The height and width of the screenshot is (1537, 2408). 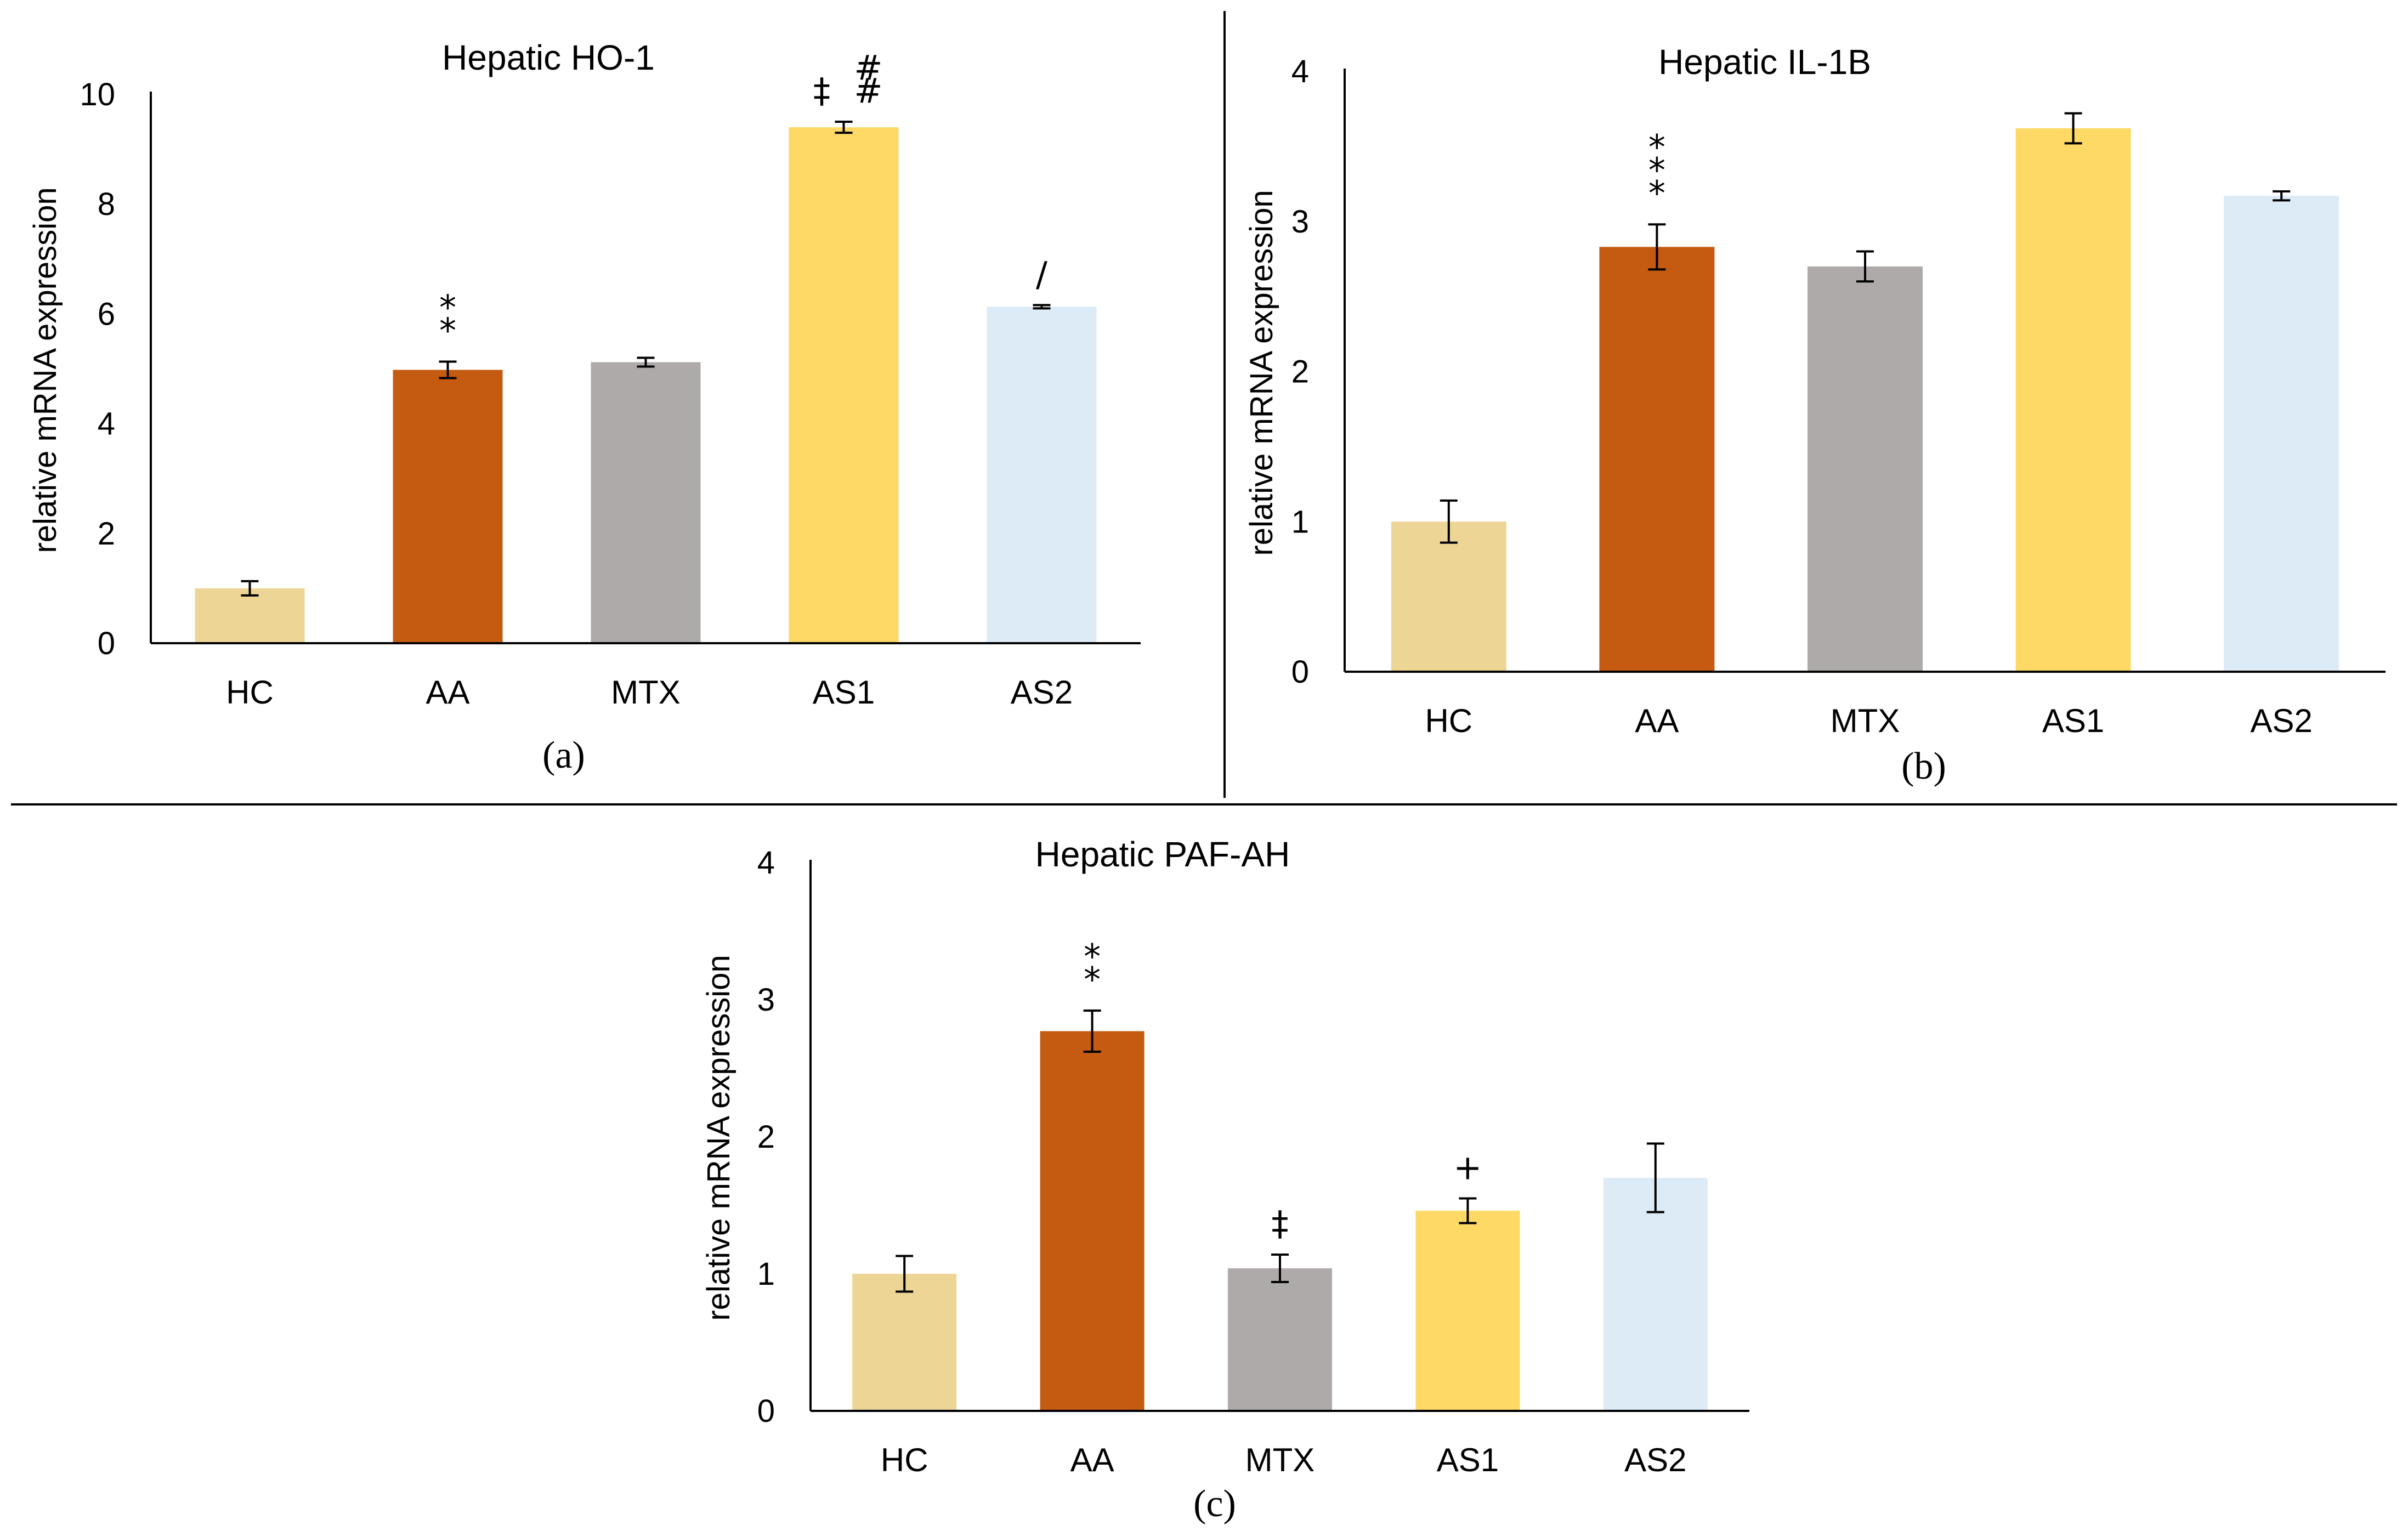 What do you see at coordinates (1214, 1504) in the screenshot?
I see `panel-label: (c)` at bounding box center [1214, 1504].